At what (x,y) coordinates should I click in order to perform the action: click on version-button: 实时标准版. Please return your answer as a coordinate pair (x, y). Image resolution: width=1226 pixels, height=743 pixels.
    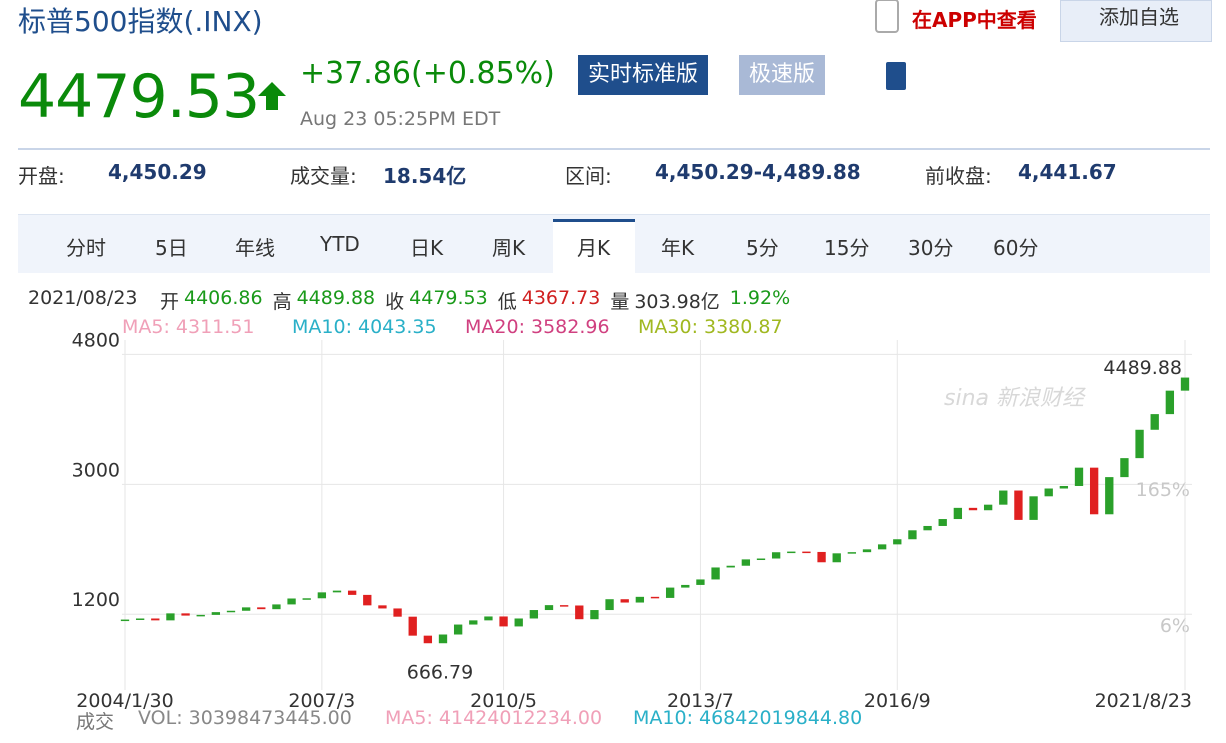
    Looking at the image, I should click on (643, 75).